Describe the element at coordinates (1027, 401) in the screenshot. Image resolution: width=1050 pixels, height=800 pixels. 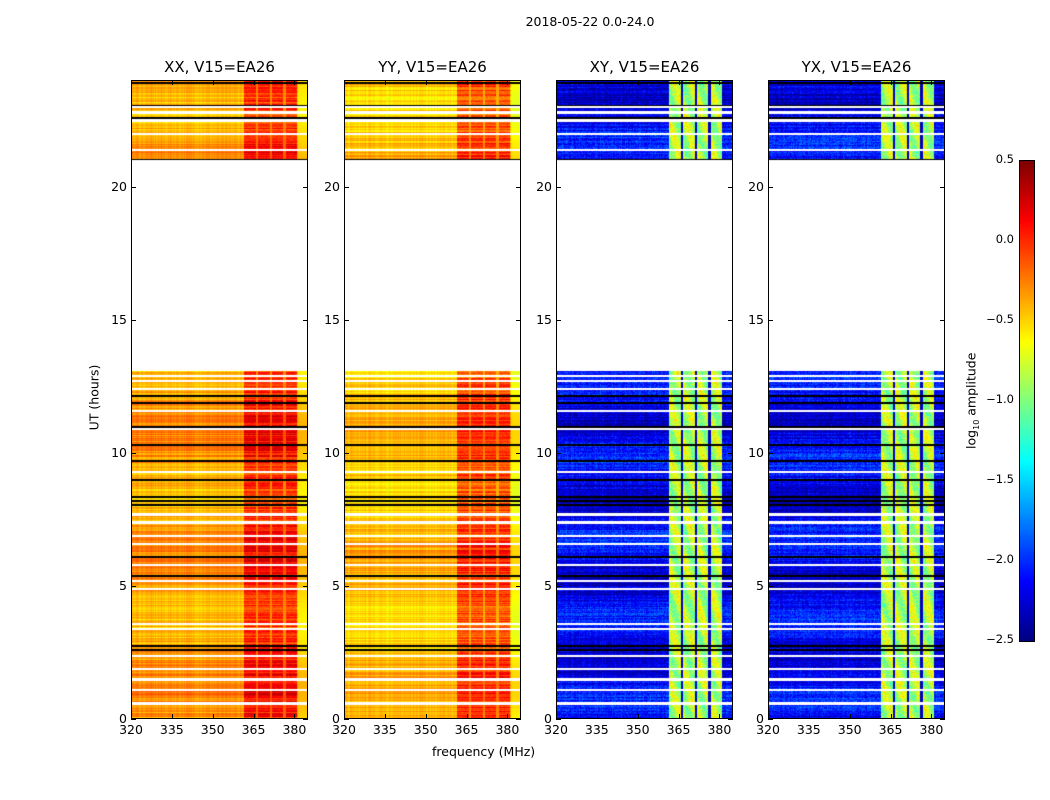
I see `colorbar` at that location.